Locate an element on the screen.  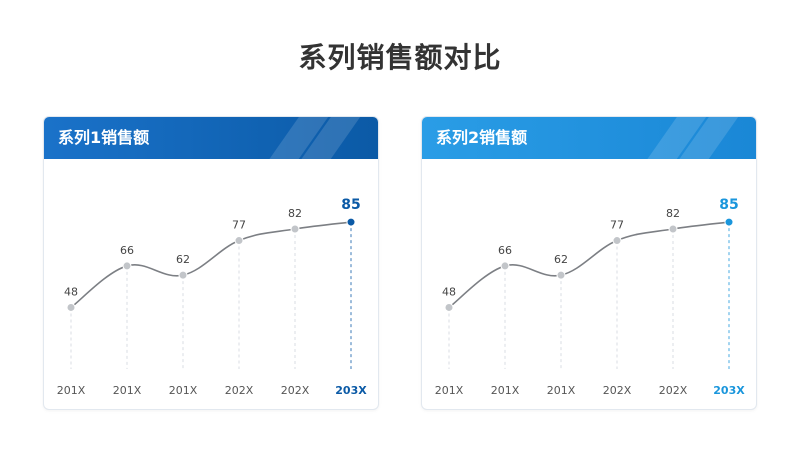
card-title: 系列2销售额 is located at coordinates (482, 137).